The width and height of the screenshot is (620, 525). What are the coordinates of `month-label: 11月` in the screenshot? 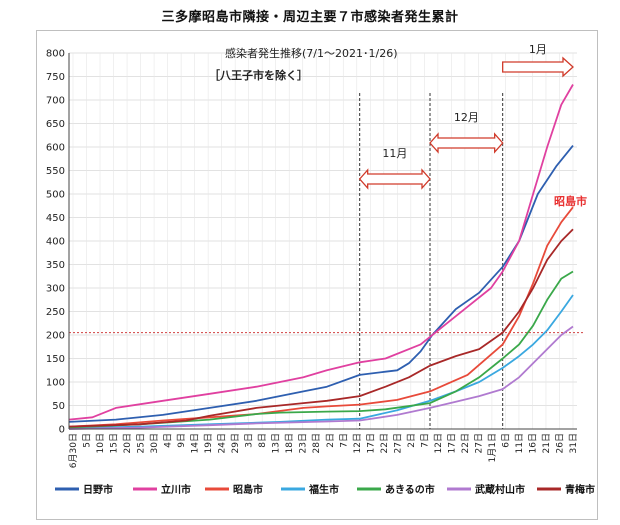 It's located at (394, 153).